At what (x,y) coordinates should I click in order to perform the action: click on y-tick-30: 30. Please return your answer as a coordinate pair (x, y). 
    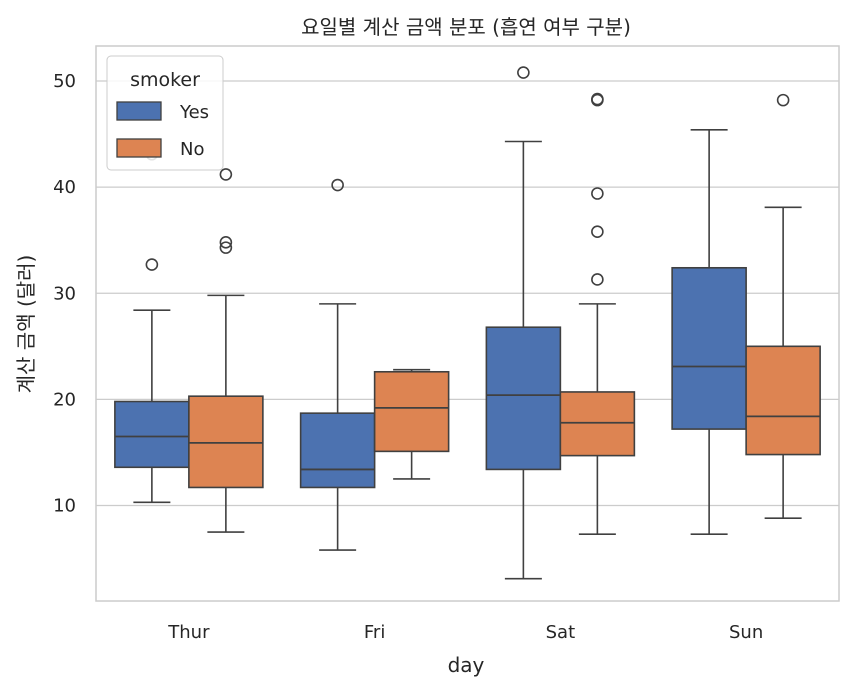
    Looking at the image, I should click on (64, 293).